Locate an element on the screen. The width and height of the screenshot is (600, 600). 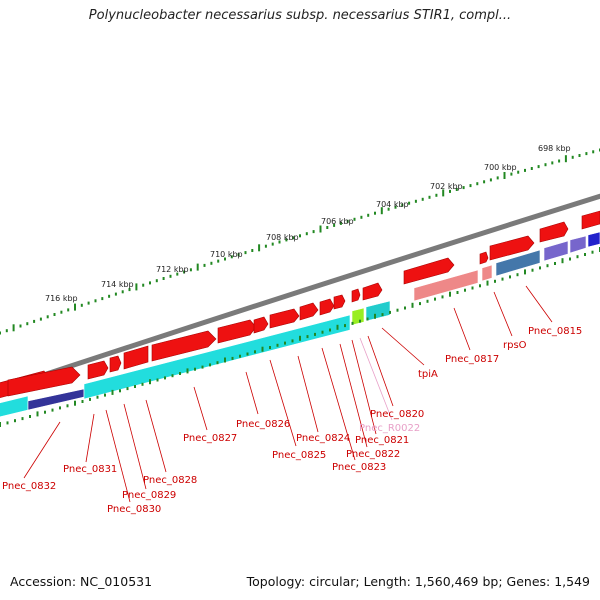
gene-label-pnec-0824: Pnec_0824 is located at coordinates (323, 438).